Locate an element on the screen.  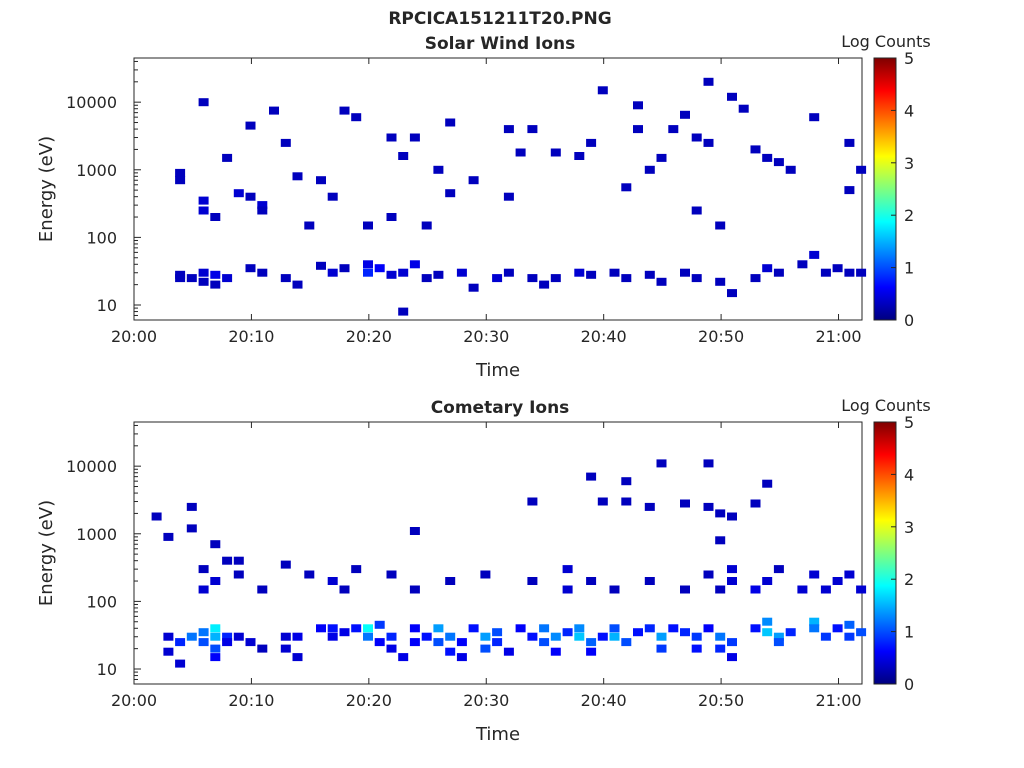
y-tick-label: 1000 is located at coordinates (96, 534).